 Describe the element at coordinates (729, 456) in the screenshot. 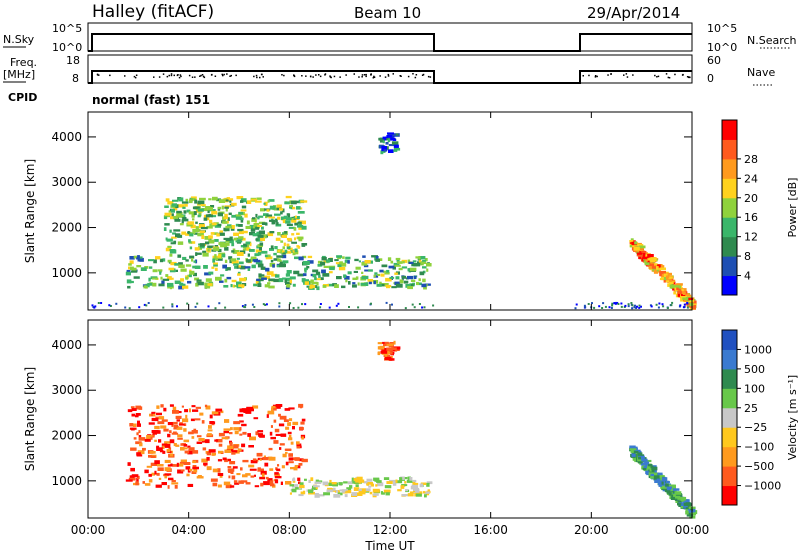

I see `colorbar-segment` at that location.